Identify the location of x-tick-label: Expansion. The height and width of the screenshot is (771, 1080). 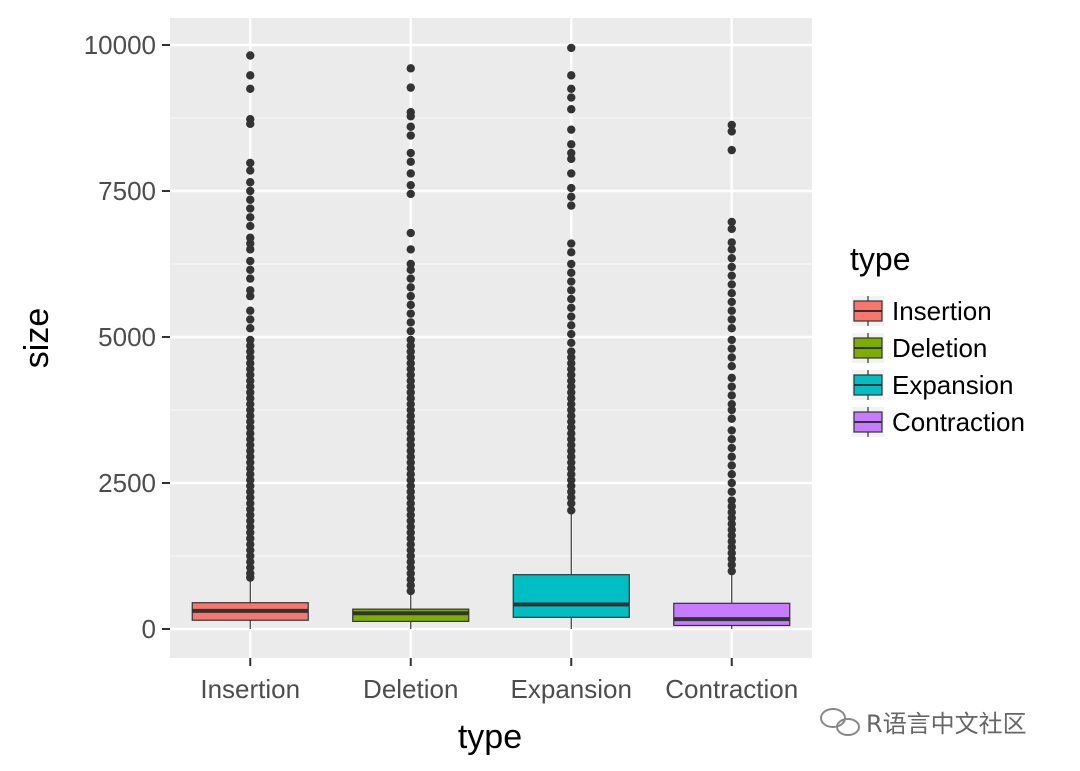
(571, 689).